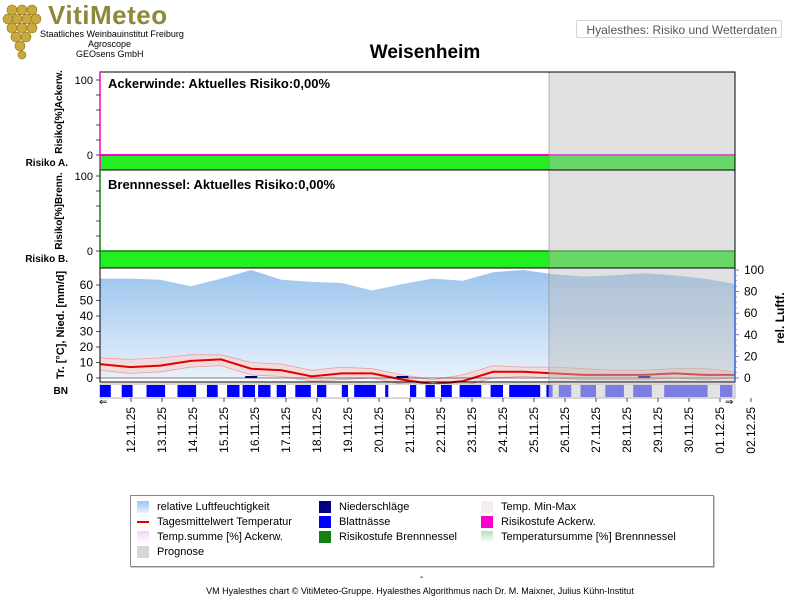  Describe the element at coordinates (487, 537) in the screenshot. I see `legend-swatch-tempsum-brenn` at that location.